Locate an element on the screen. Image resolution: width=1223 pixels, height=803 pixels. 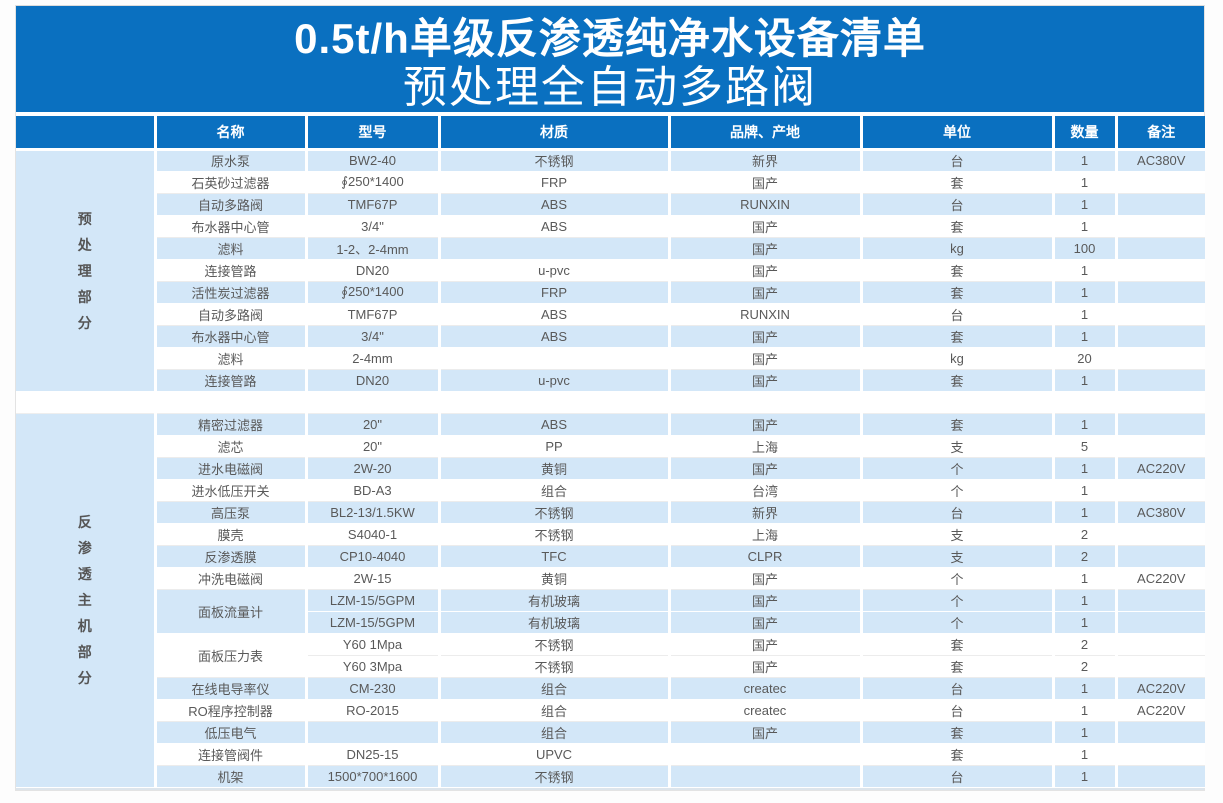
column-header: 型号 is located at coordinates (373, 133).